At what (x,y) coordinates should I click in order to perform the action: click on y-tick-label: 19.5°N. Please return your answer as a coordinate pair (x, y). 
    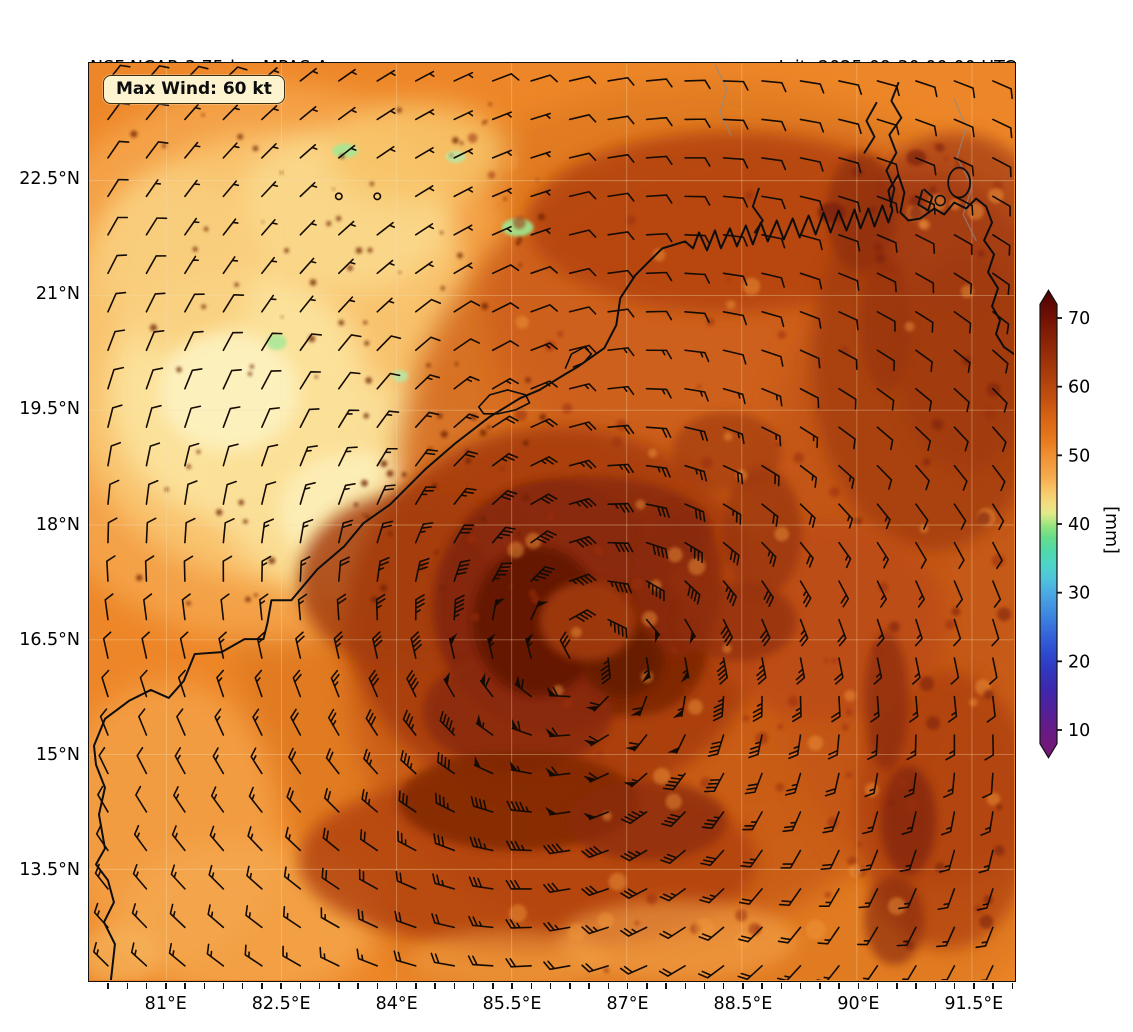
    Looking at the image, I should click on (49, 409).